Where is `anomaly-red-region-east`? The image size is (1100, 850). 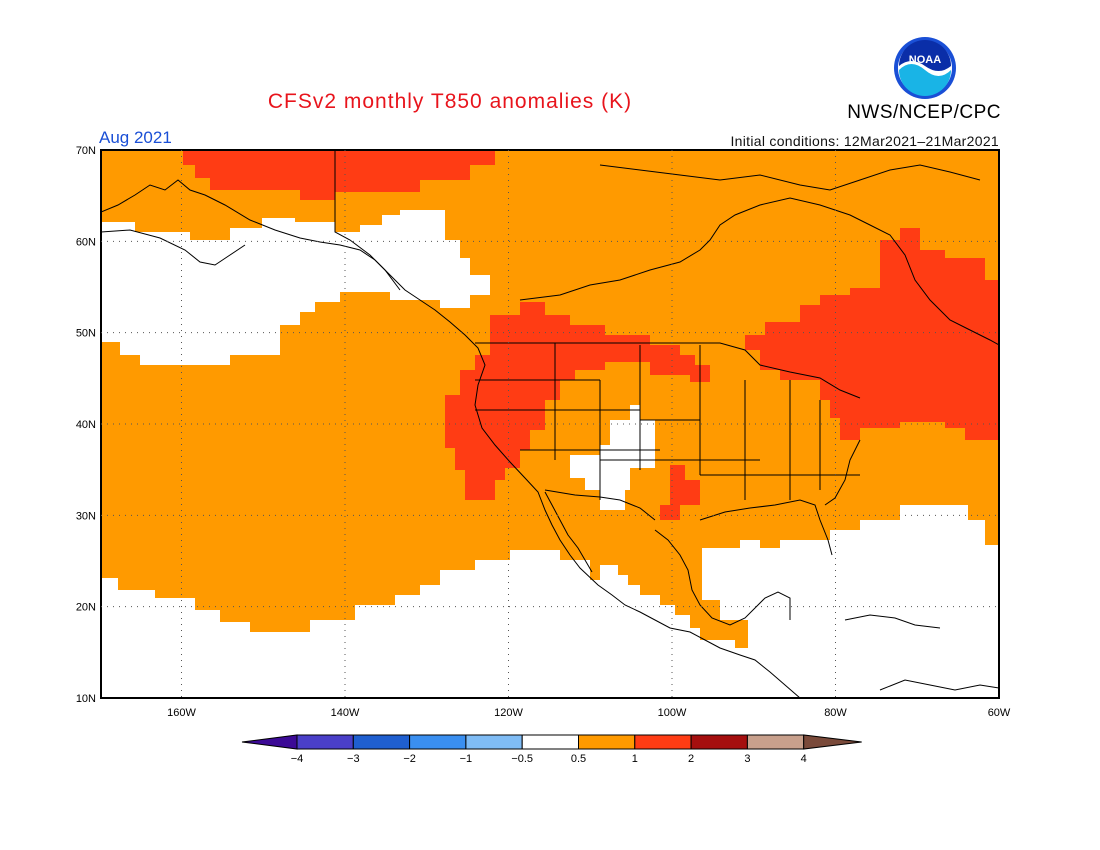
anomaly-red-region-east is located at coordinates (872, 334).